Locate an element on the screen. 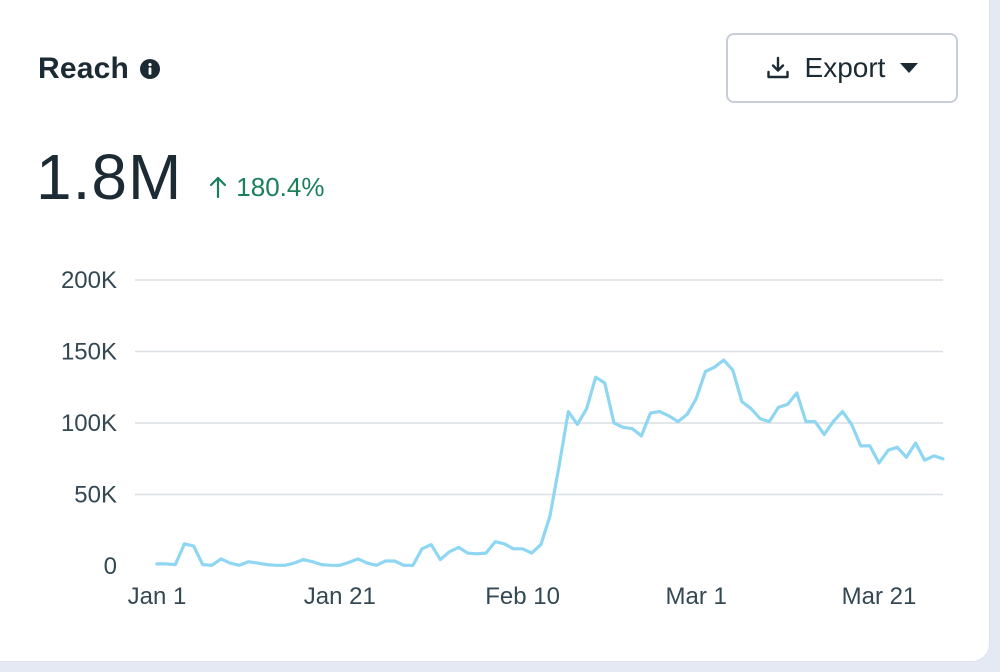  caret-down-icon is located at coordinates (909, 68).